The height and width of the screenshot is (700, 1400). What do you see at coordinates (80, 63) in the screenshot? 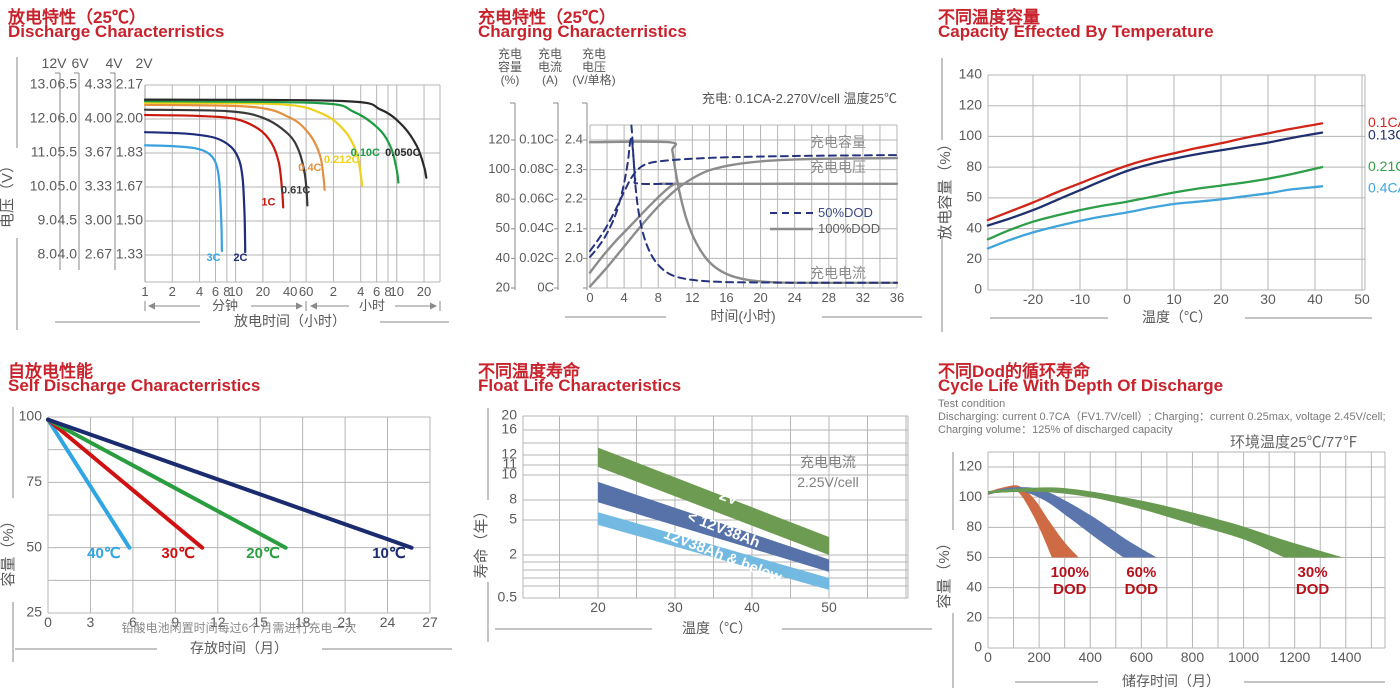
I see `scale-header: 6V` at bounding box center [80, 63].